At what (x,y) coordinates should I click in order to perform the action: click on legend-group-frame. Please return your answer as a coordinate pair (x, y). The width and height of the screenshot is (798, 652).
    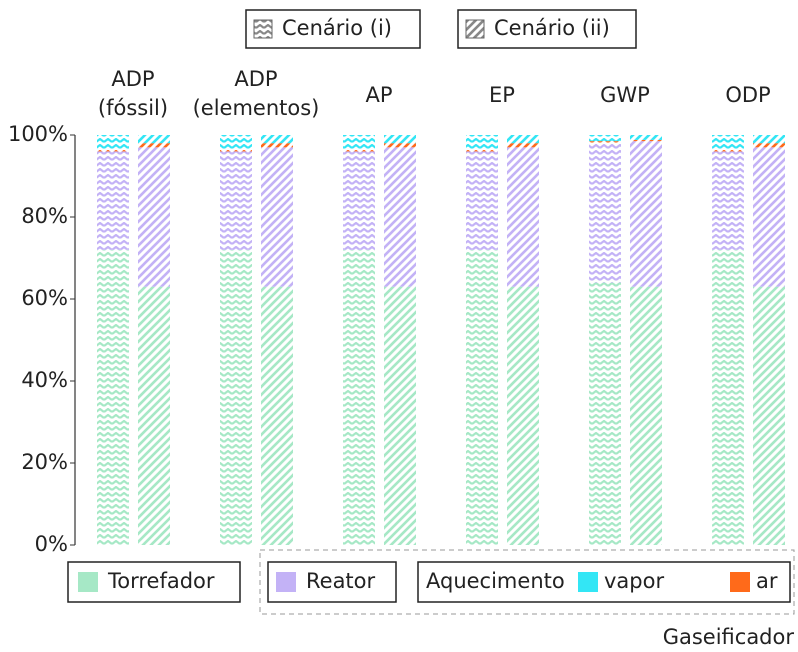
    Looking at the image, I should click on (527, 582).